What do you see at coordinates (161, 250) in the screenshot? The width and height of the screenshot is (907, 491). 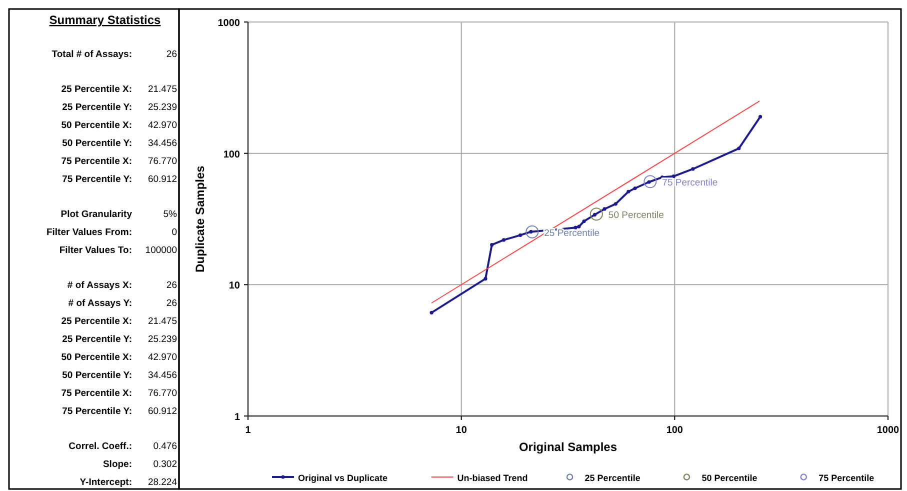 I see `text: 100000` at bounding box center [161, 250].